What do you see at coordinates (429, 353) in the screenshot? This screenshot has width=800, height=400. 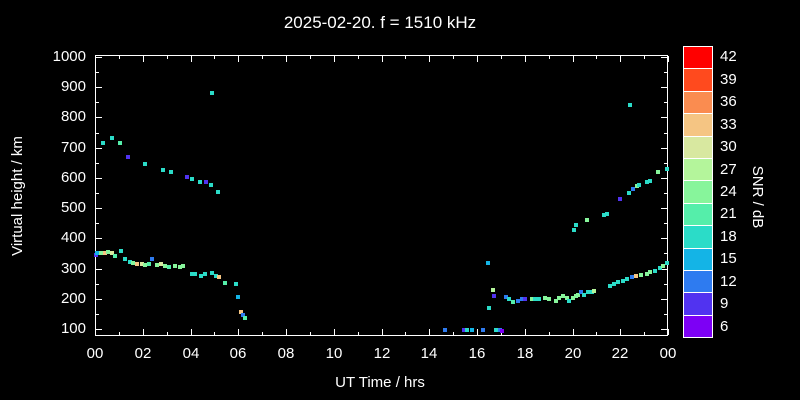 I see `x-tick-label: 14` at bounding box center [429, 353].